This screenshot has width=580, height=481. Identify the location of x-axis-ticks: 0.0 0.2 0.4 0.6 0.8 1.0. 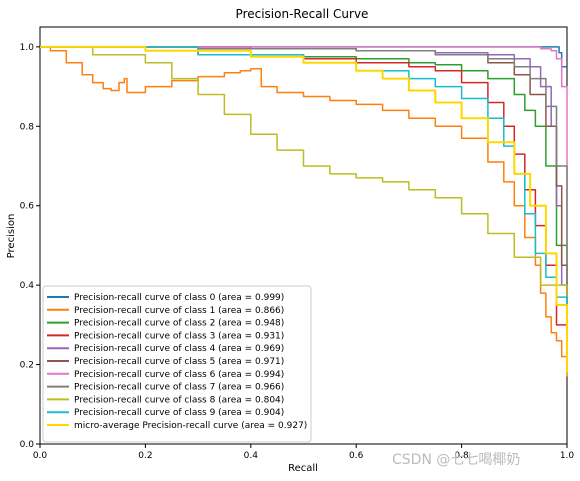
(304, 452).